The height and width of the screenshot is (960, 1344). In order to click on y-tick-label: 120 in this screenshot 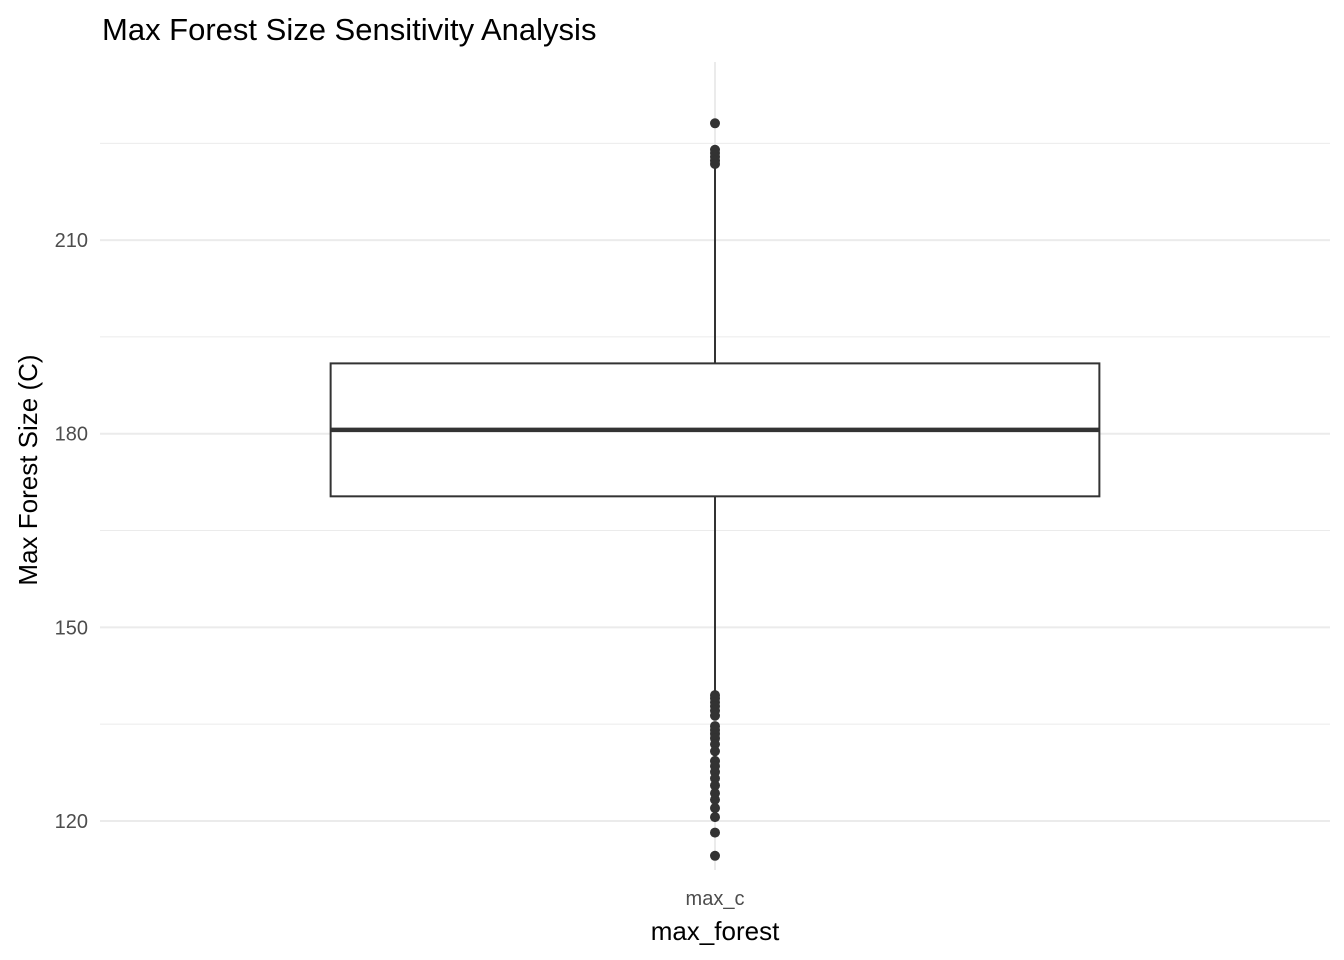, I will do `click(71, 822)`.